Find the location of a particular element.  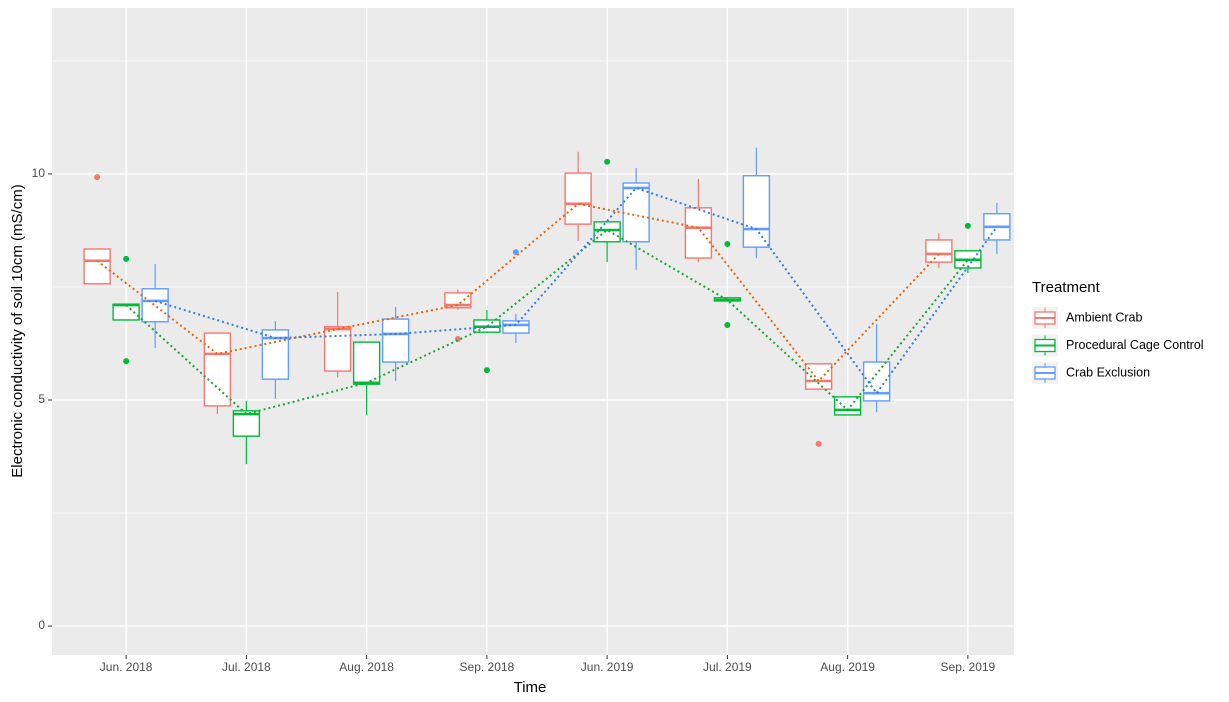

x-tick-label: Aug. 2018 is located at coordinates (366, 667).